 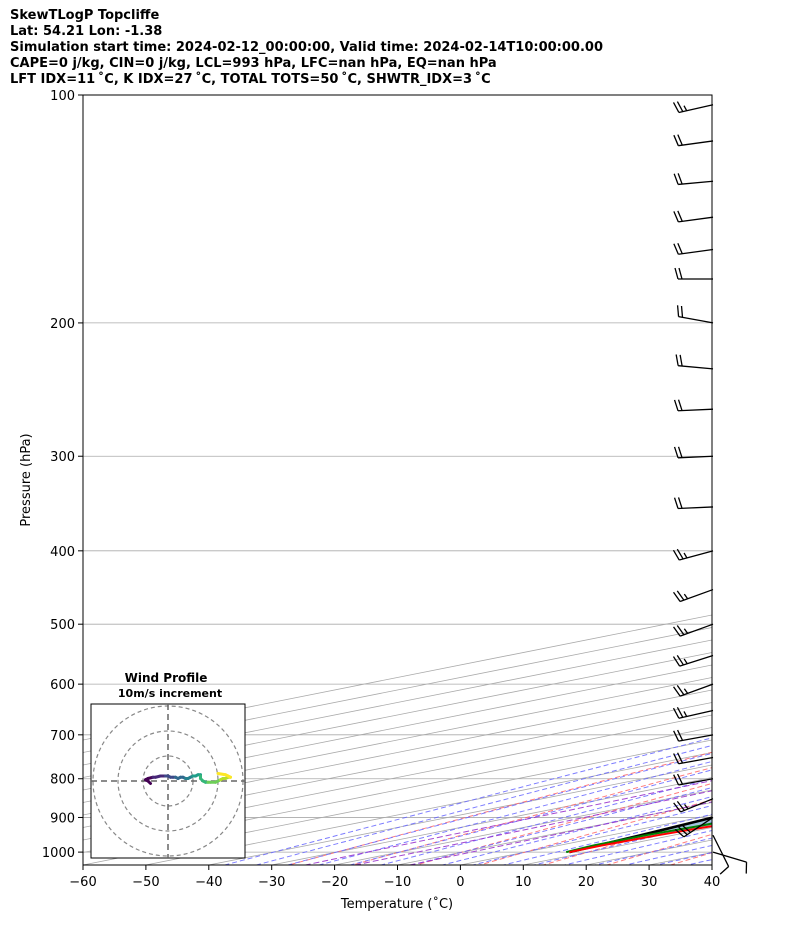 I want to click on mixing-ratio-line, so click(x=532, y=827).